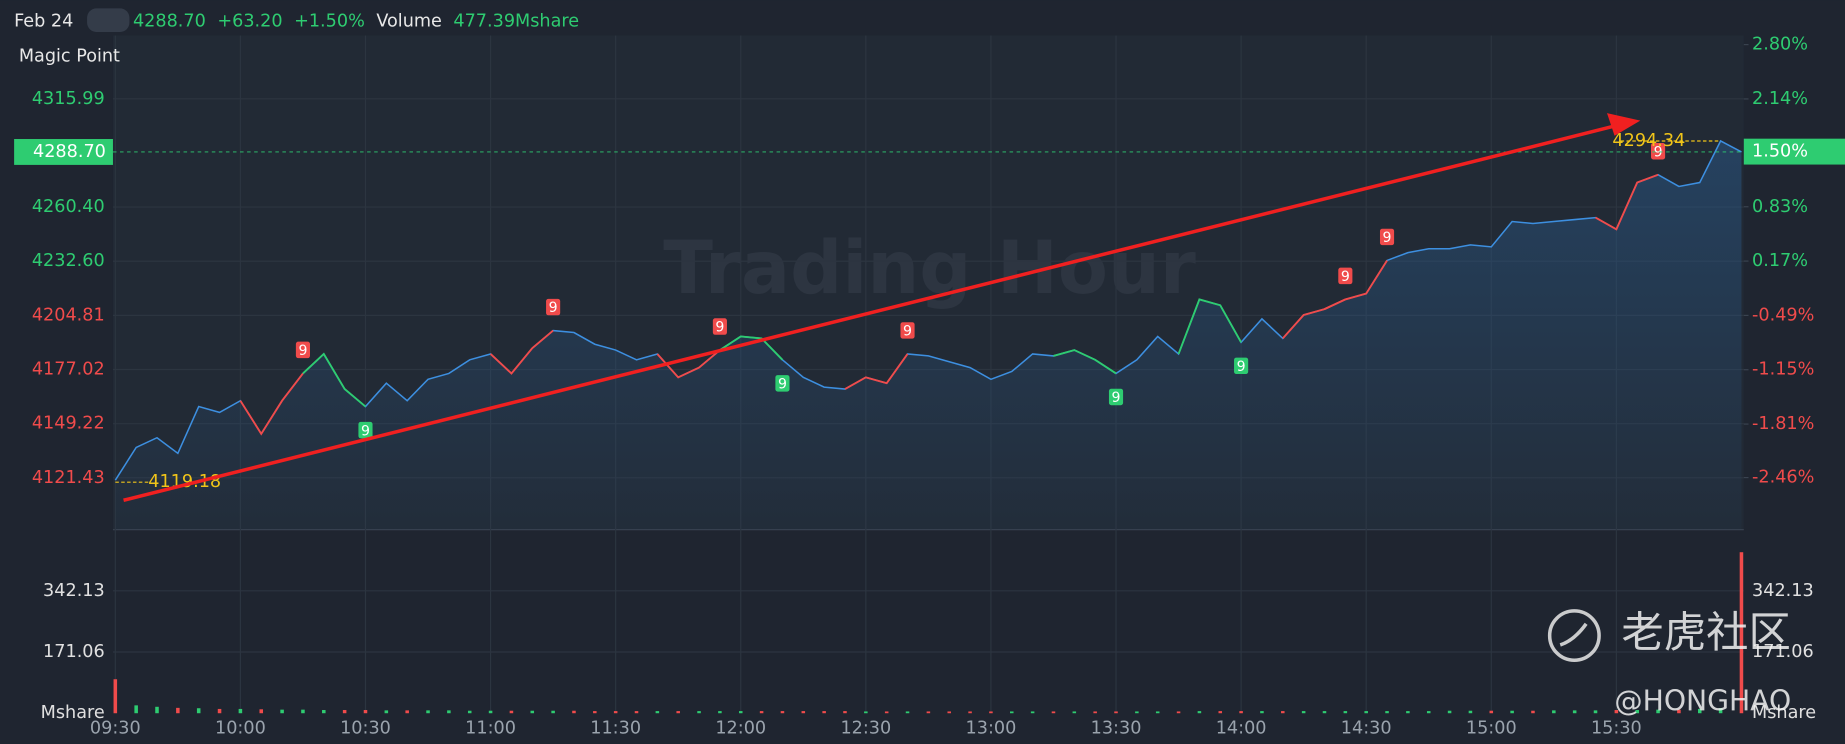 The width and height of the screenshot is (1845, 744). What do you see at coordinates (68, 478) in the screenshot?
I see `y-tick-label: 4121.43` at bounding box center [68, 478].